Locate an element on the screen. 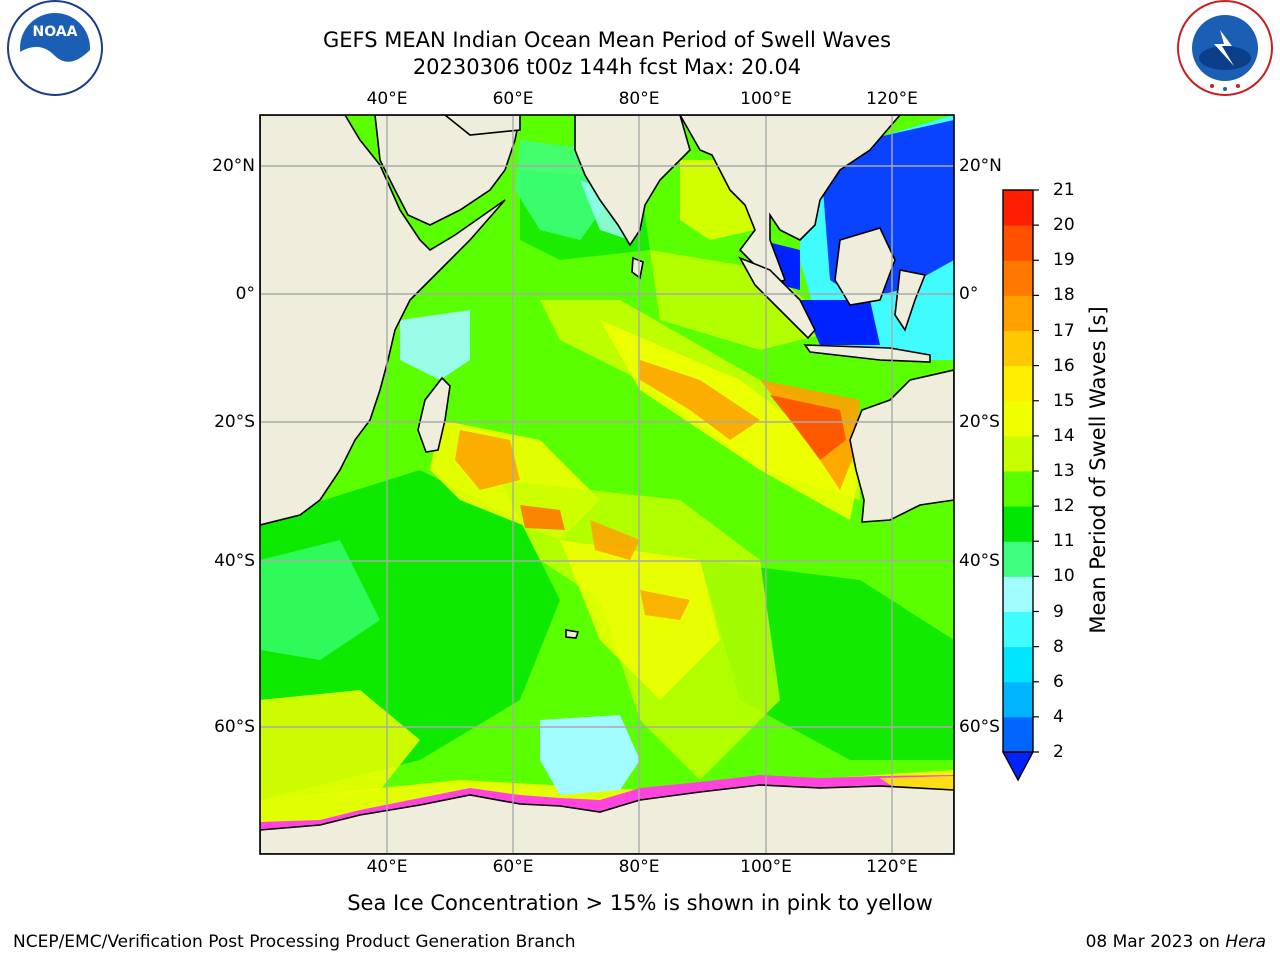 This screenshot has height=960, width=1280. lat-label-left: 40°S is located at coordinates (234, 561).